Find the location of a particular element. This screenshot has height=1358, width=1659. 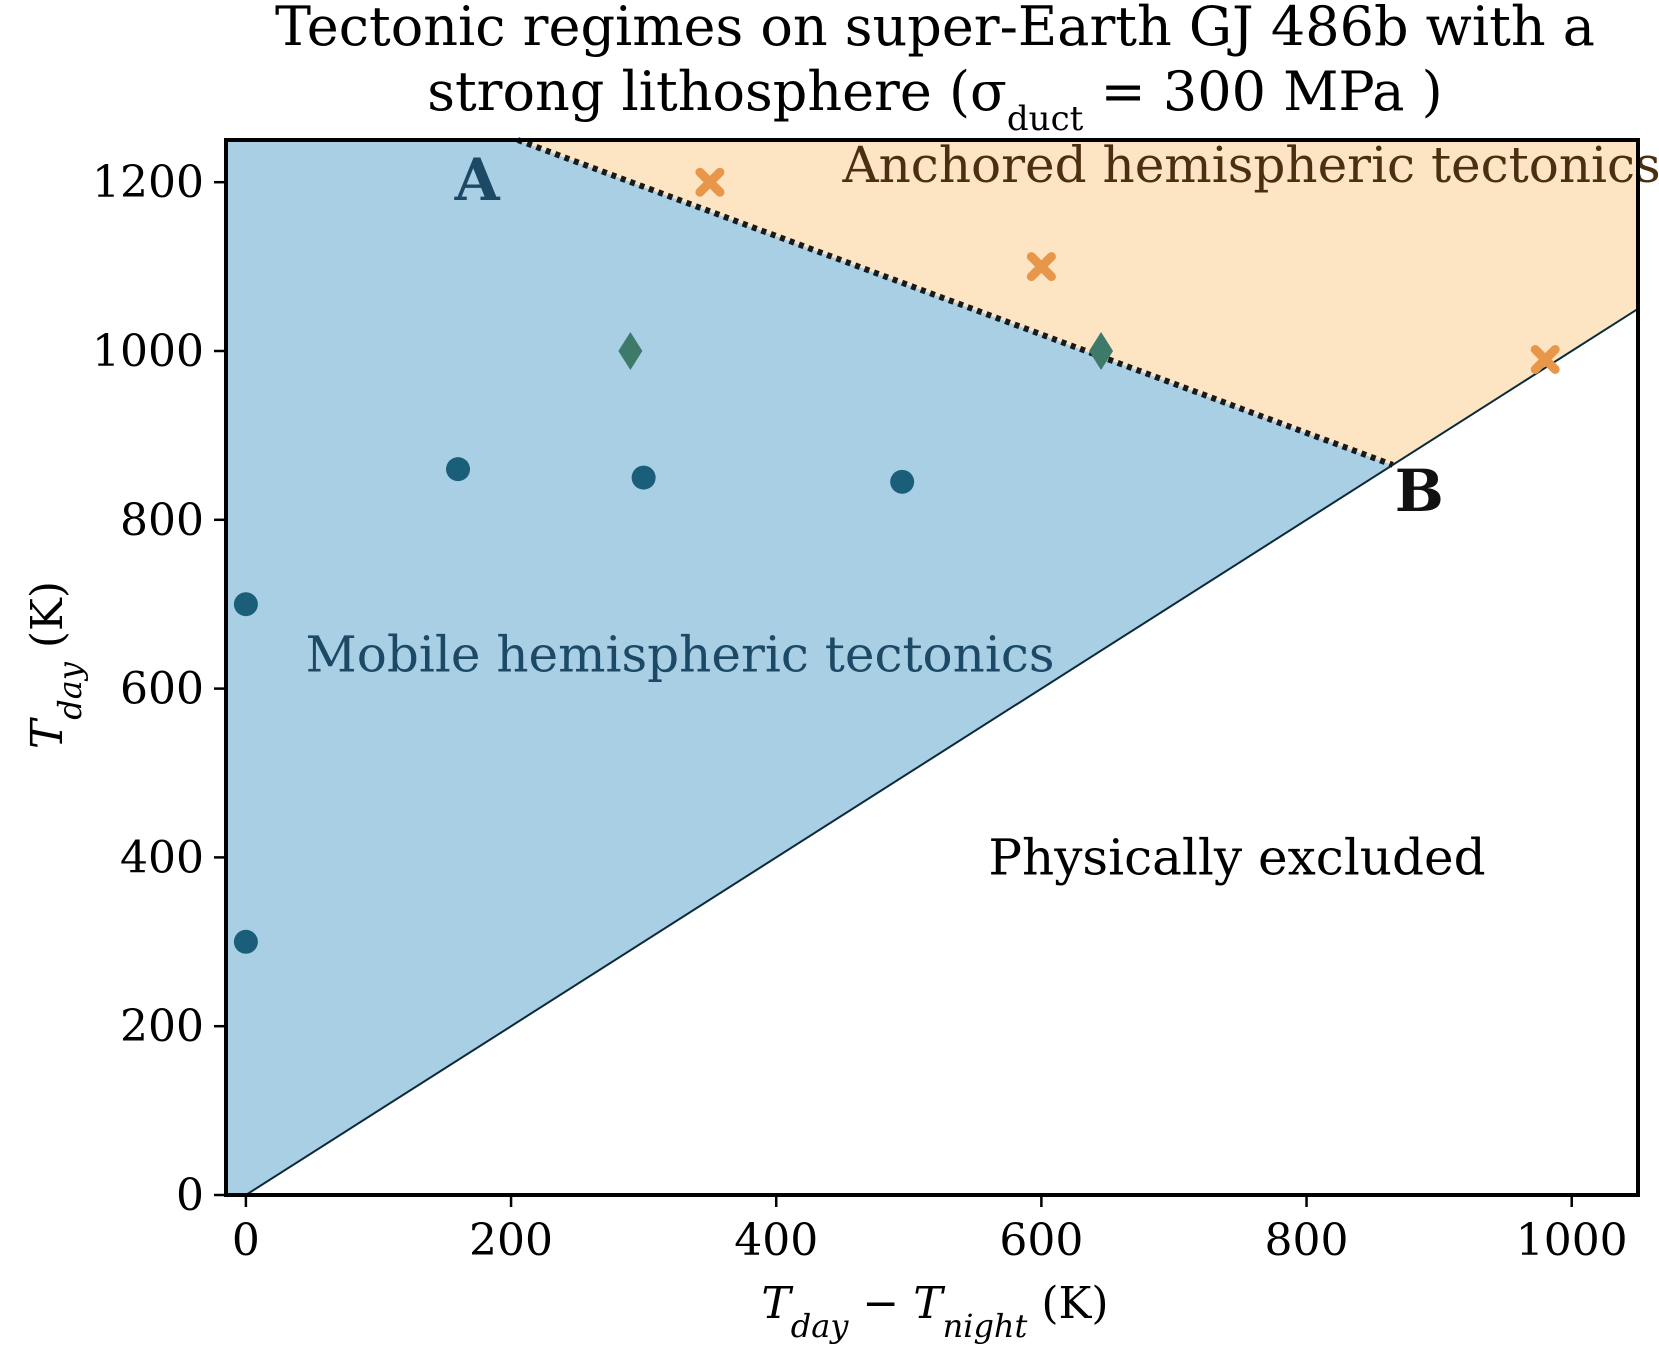

y-tick-label: 400 is located at coordinates (162, 857).